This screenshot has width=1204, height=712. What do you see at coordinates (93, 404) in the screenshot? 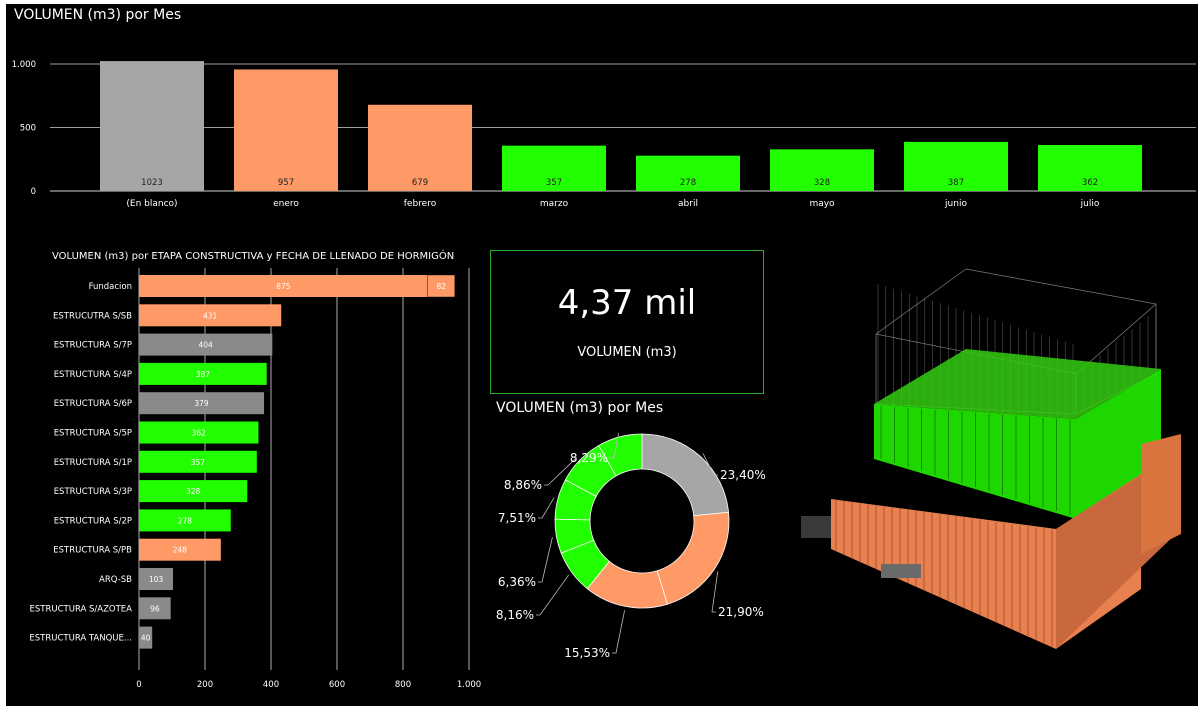
I see `y-category-label: ESTRUCTURA S/6P` at bounding box center [93, 404].